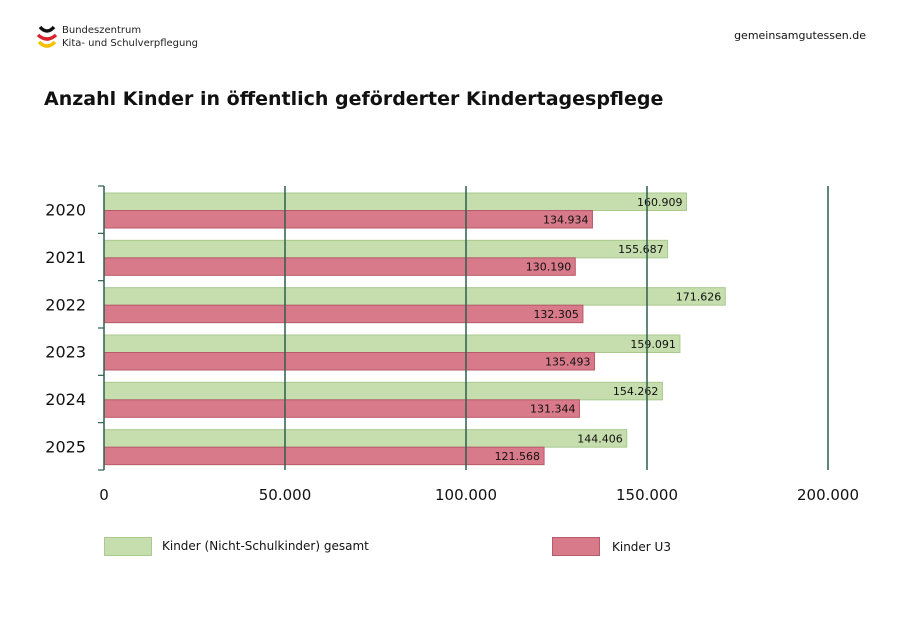  What do you see at coordinates (265, 546) in the screenshot?
I see `legend-label-total: Kinder (Nicht-Schulkinder) gesamt` at bounding box center [265, 546].